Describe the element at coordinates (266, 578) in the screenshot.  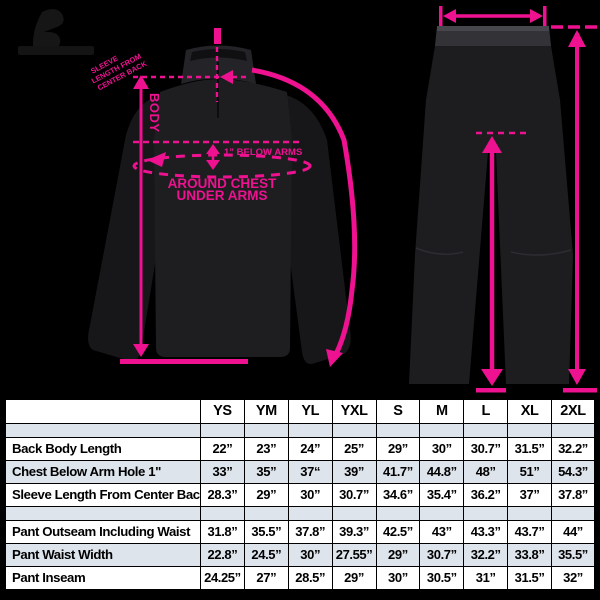
I see `size-value-cell: 27”` at that location.